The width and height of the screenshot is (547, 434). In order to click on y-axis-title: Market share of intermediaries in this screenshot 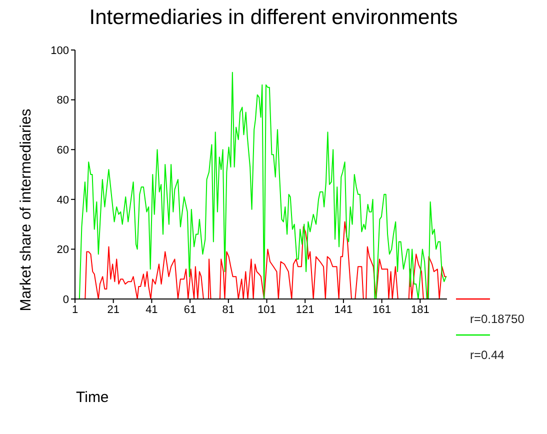, I will do `click(26, 210)`.